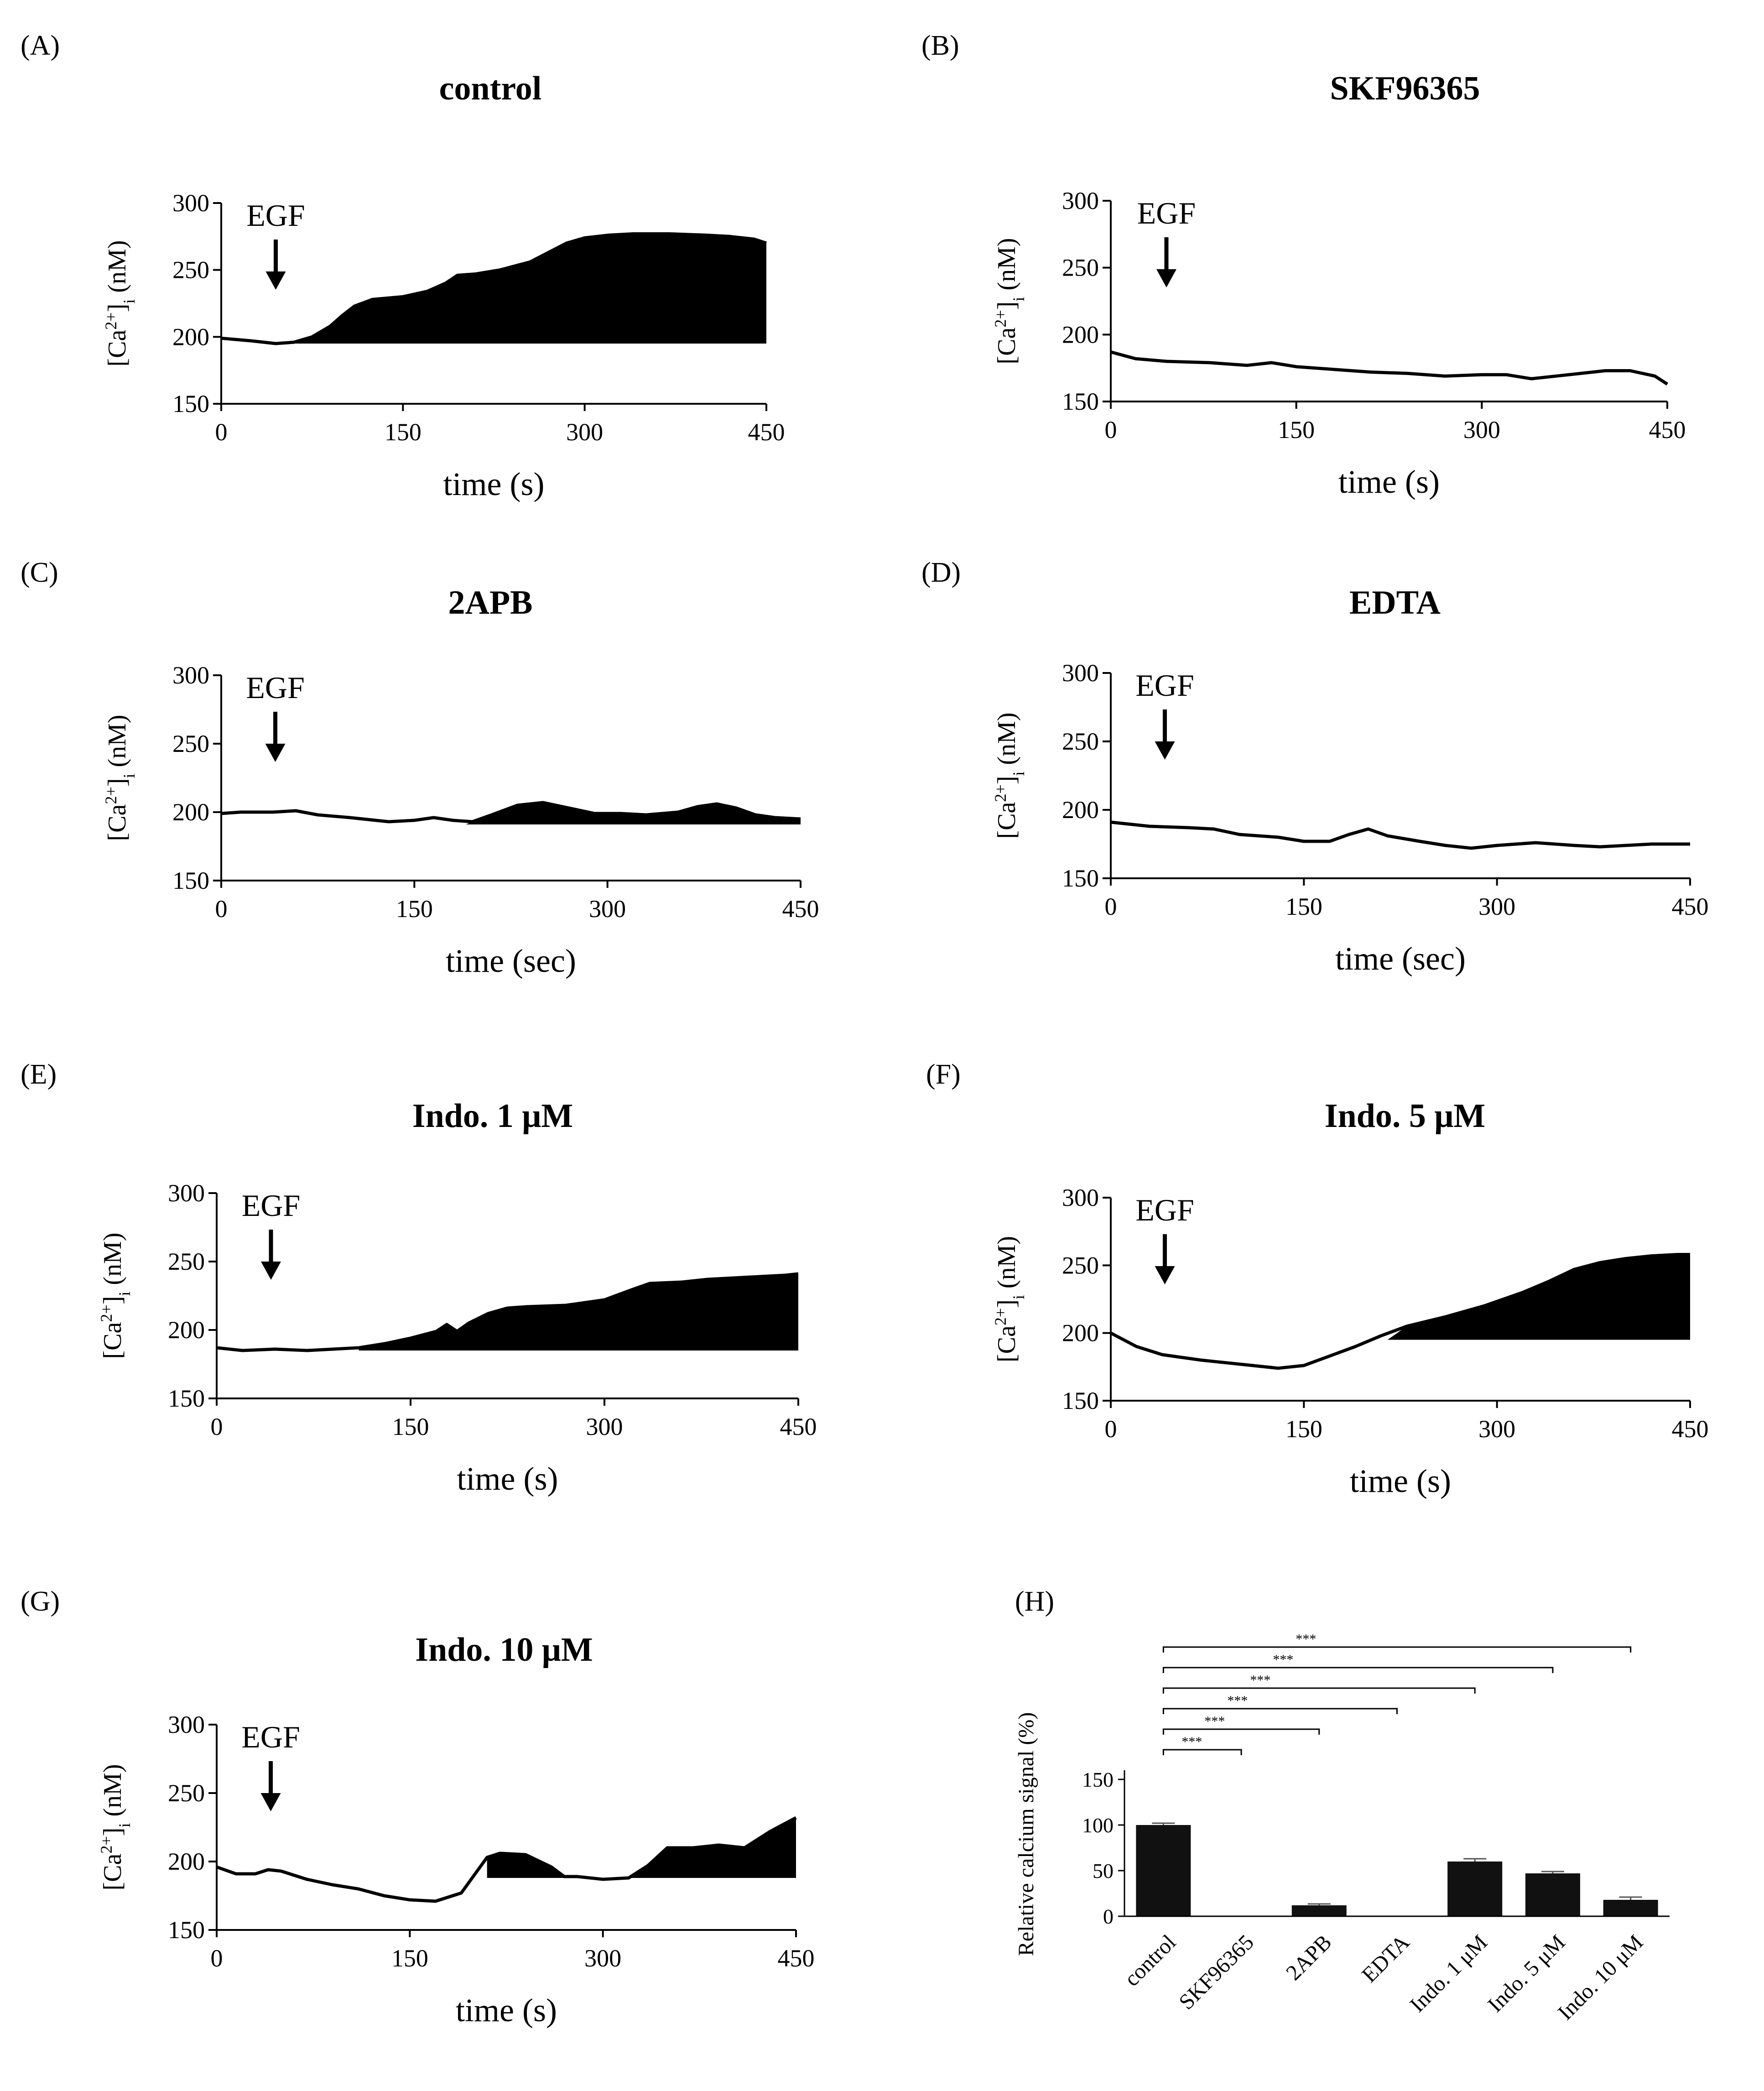  What do you see at coordinates (511, 961) in the screenshot?
I see `x-axis-title: time (sec)` at bounding box center [511, 961].